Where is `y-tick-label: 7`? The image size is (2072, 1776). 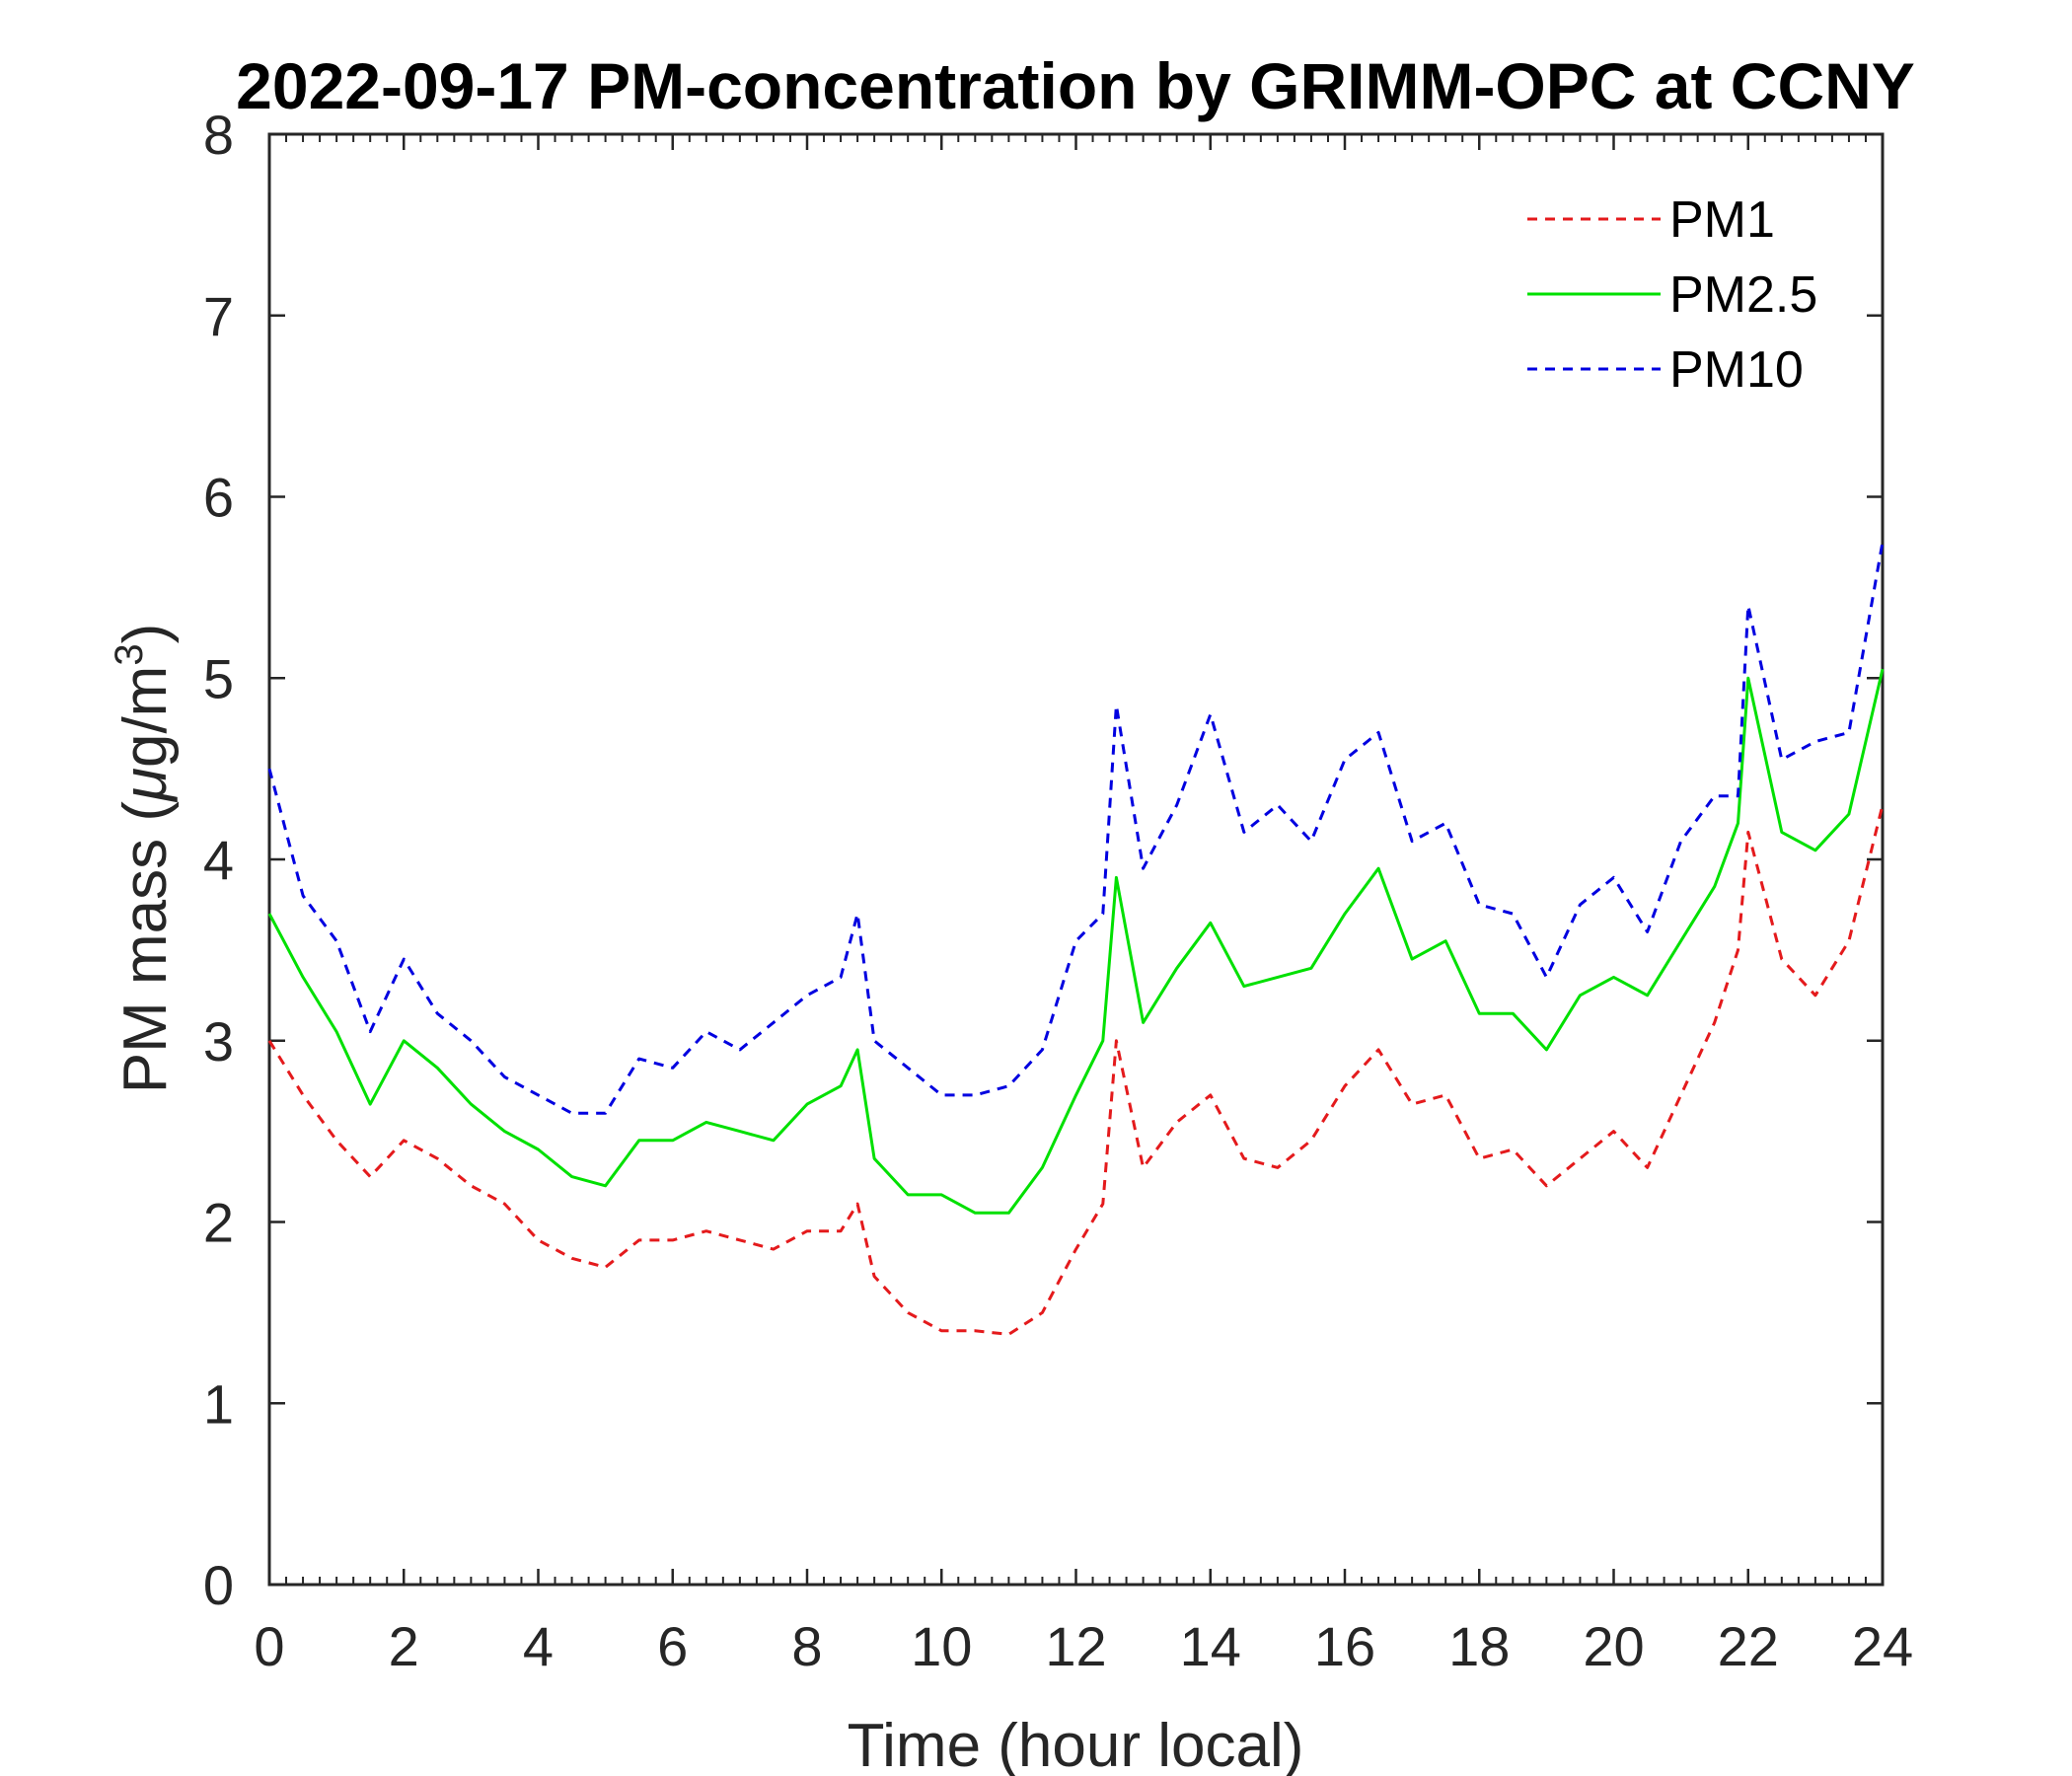 y-tick-label: 7 is located at coordinates (218, 316).